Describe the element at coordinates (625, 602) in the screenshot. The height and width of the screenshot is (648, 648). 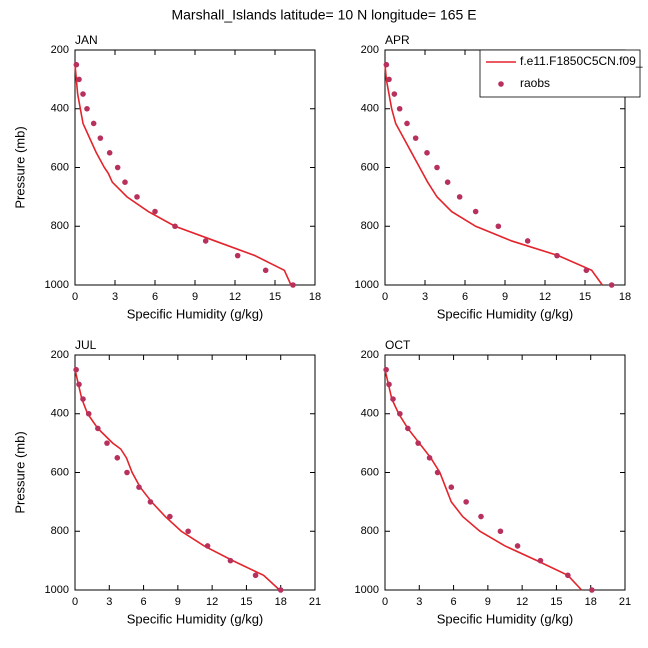
I see `x-tick-label: 21` at that location.